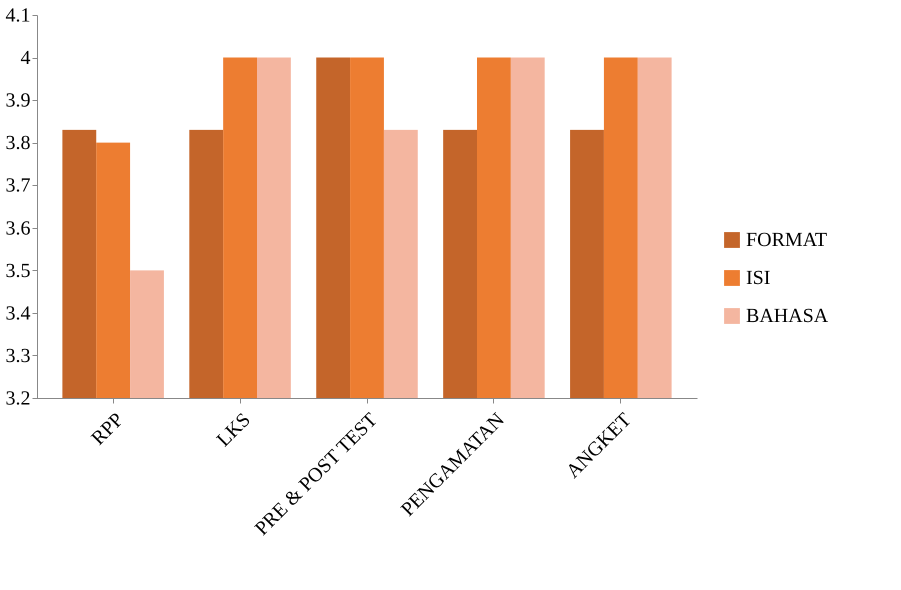 This screenshot has height=590, width=901. Describe the element at coordinates (18, 15) in the screenshot. I see `y-tick-label: 4.1` at that location.